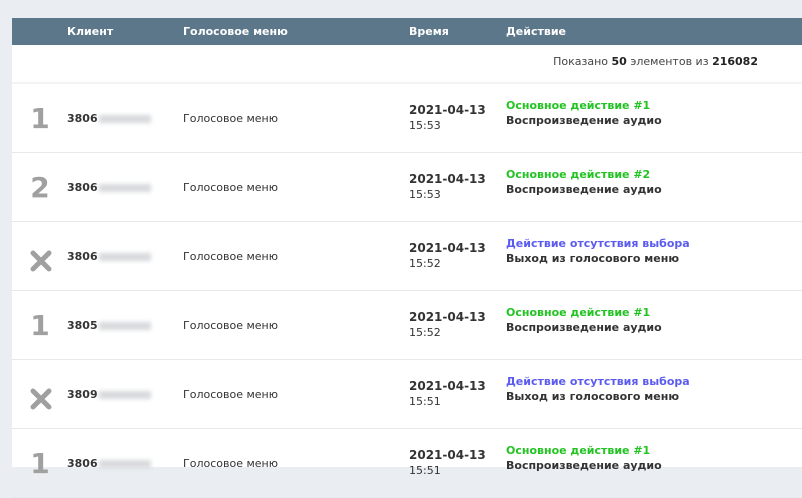  Describe the element at coordinates (109, 325) in the screenshot. I see `client-phone: 3805` at that location.